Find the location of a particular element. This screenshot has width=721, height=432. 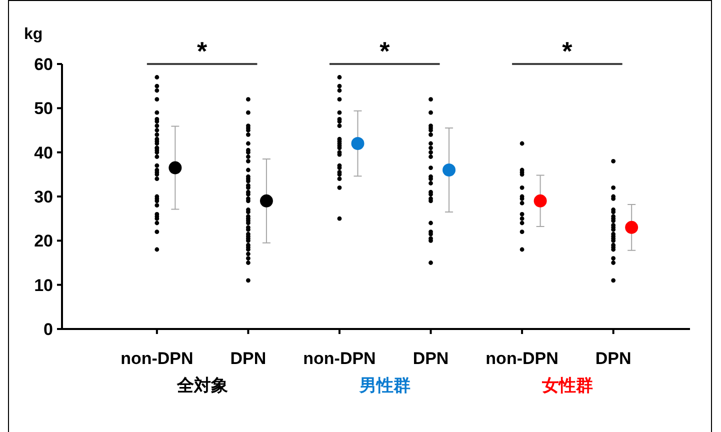

annotation: 男性群 is located at coordinates (385, 385).